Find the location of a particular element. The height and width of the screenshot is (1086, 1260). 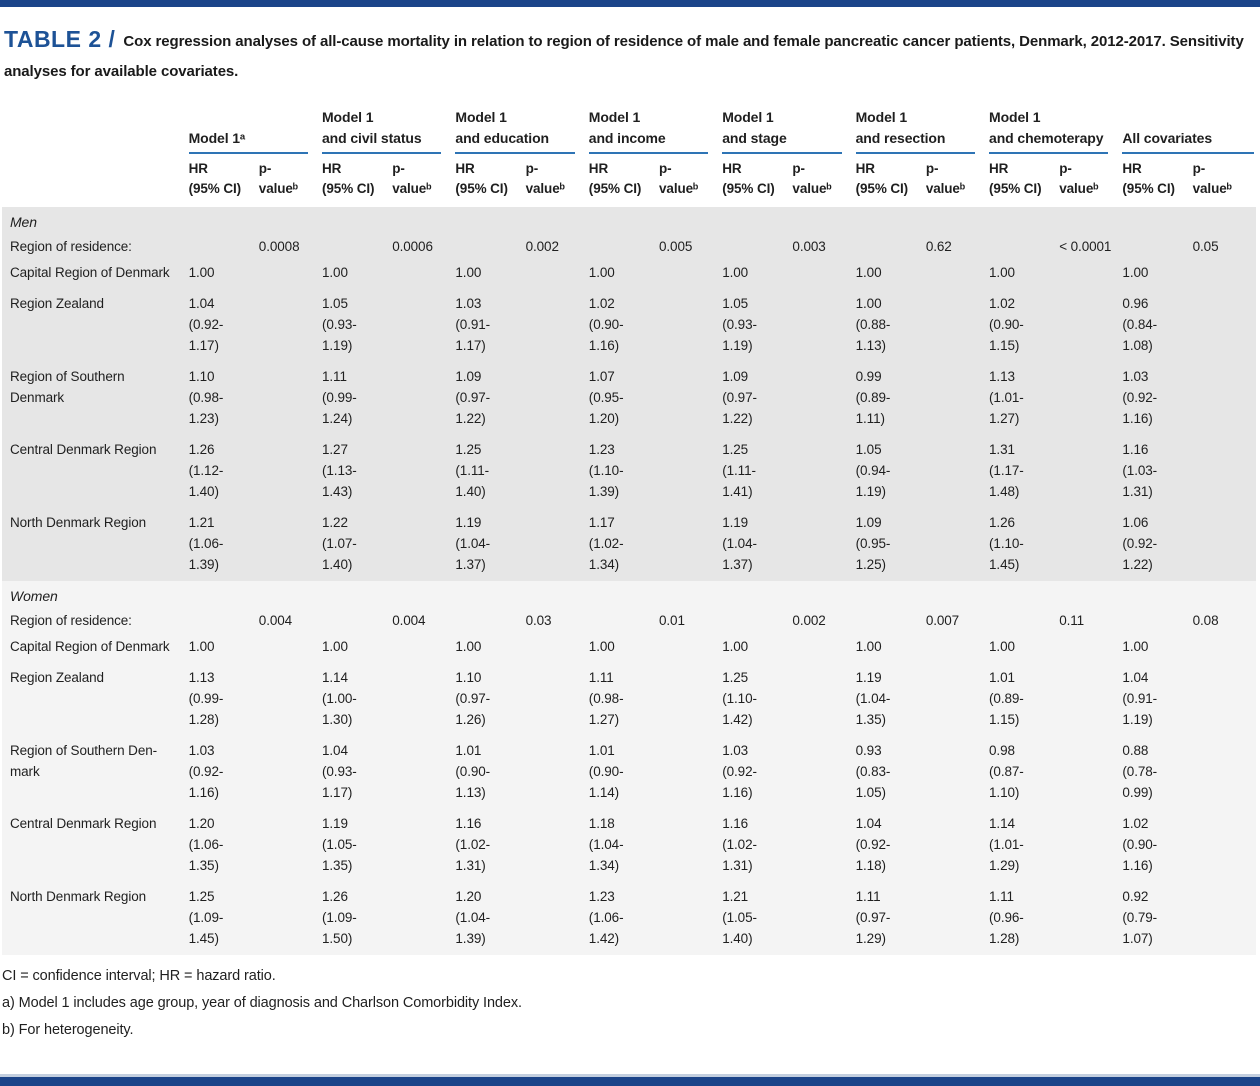

column-group-title: All covariates is located at coordinates (1188, 141).